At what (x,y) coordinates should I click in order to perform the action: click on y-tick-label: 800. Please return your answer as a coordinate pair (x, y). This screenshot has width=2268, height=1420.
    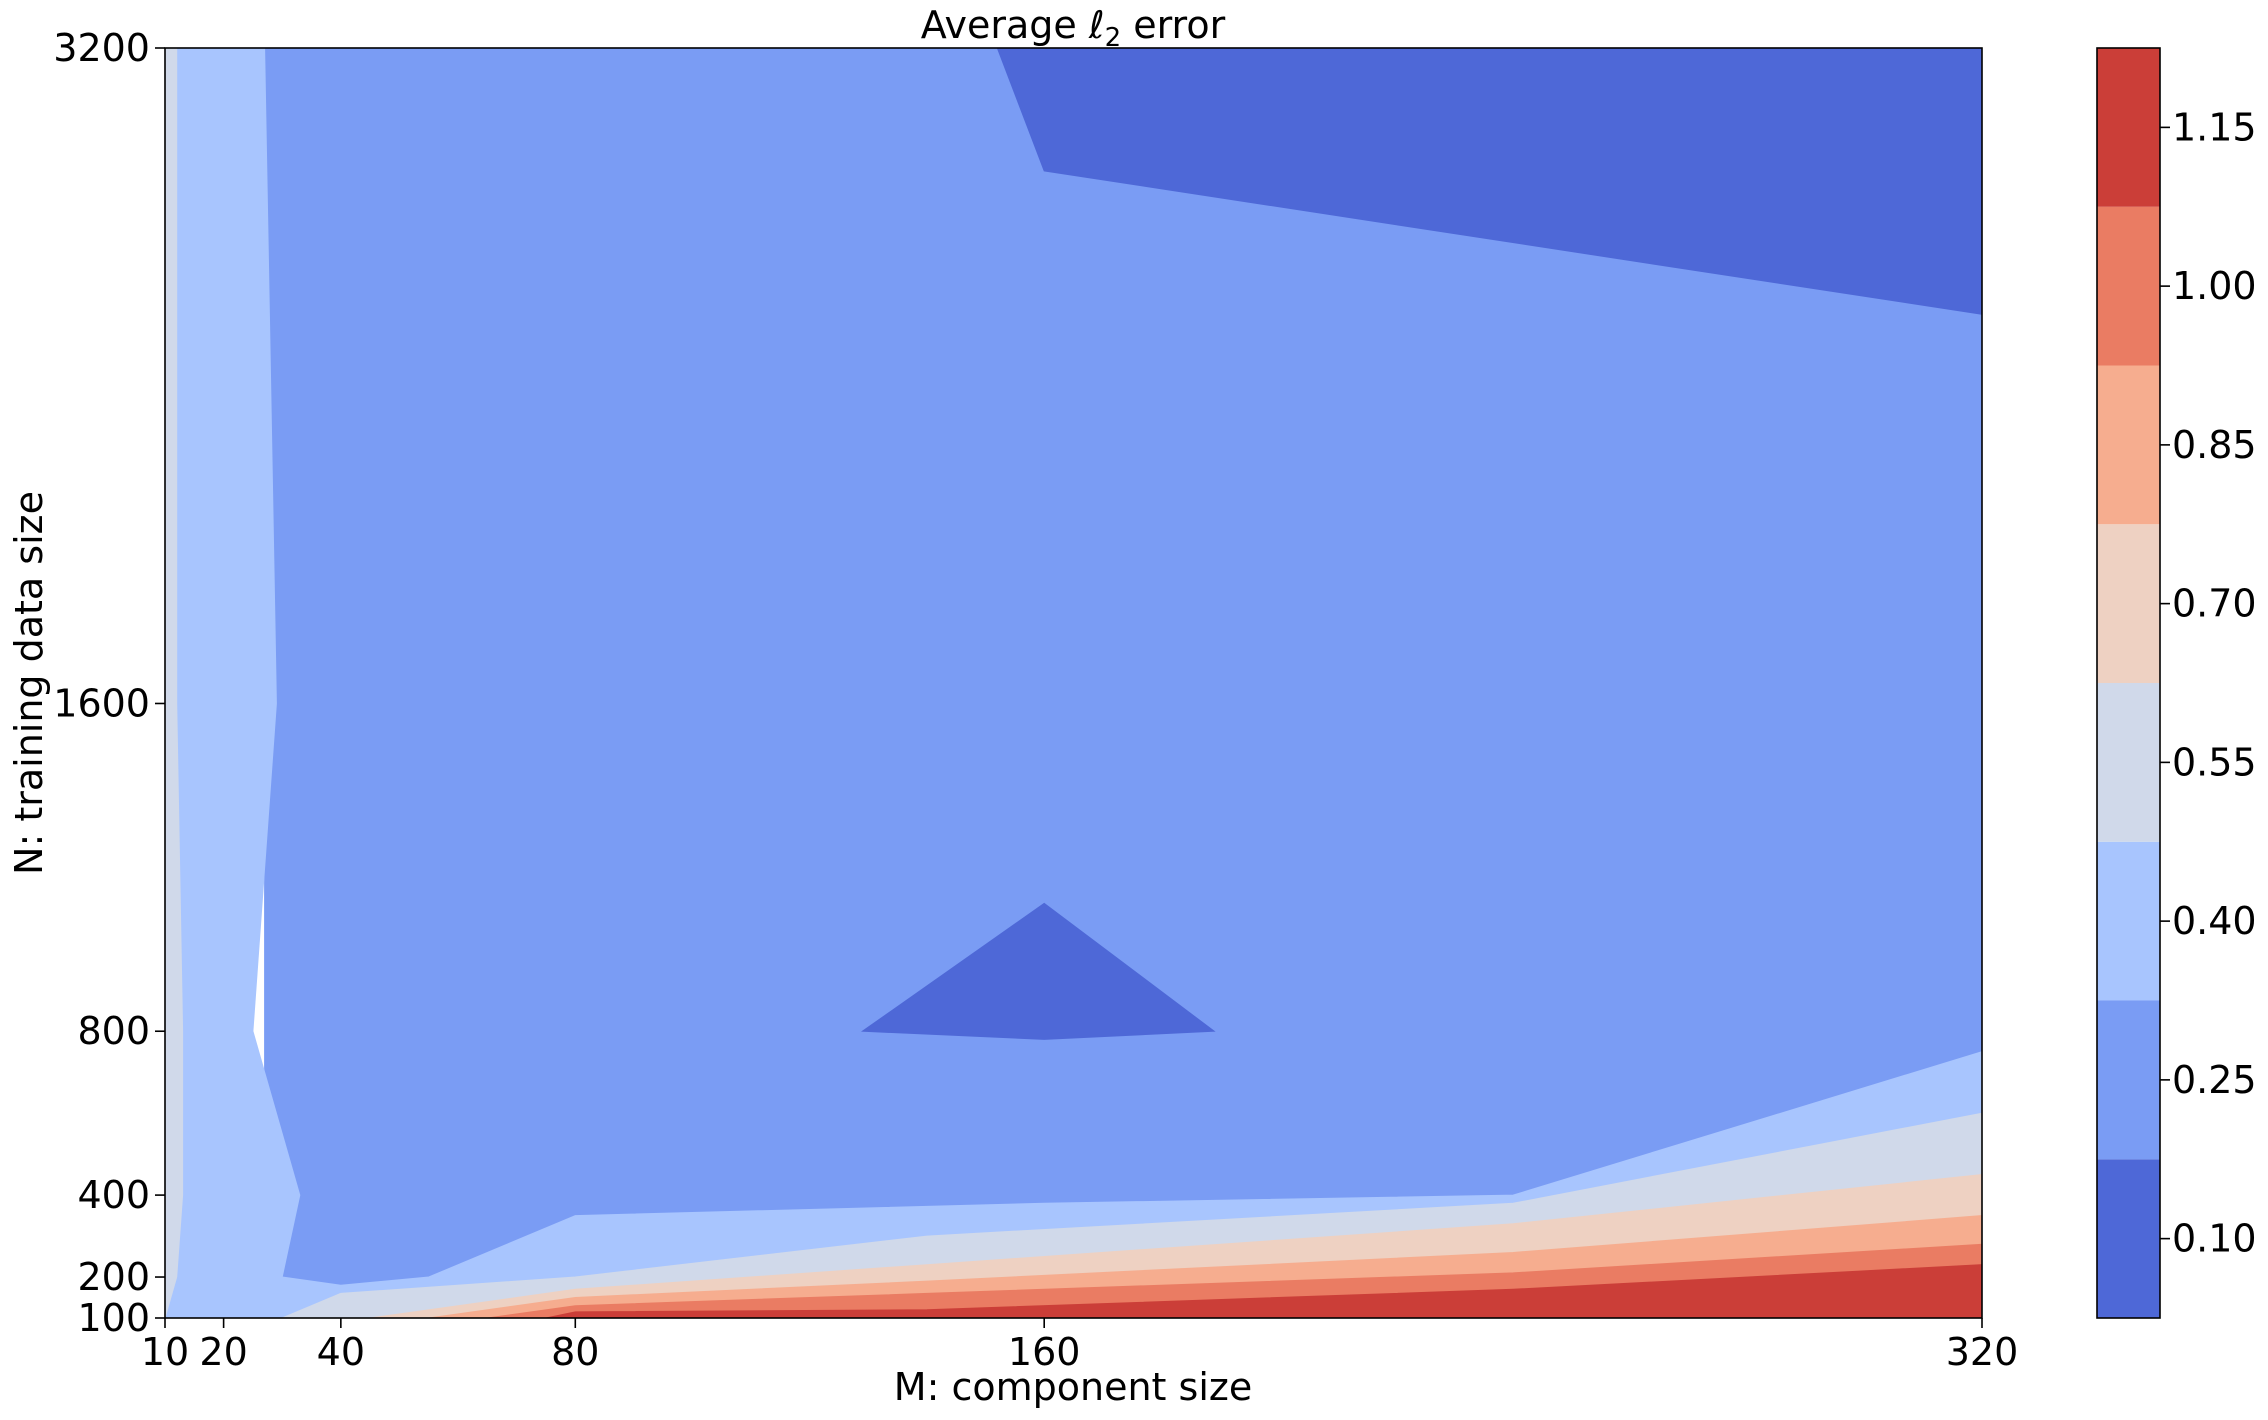
    Looking at the image, I should click on (113, 1031).